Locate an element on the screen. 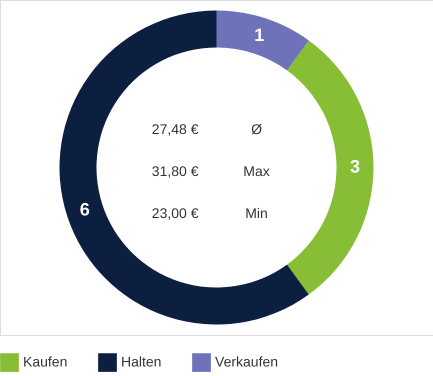 This screenshot has height=376, width=433. text: 31,80 € is located at coordinates (175, 171).